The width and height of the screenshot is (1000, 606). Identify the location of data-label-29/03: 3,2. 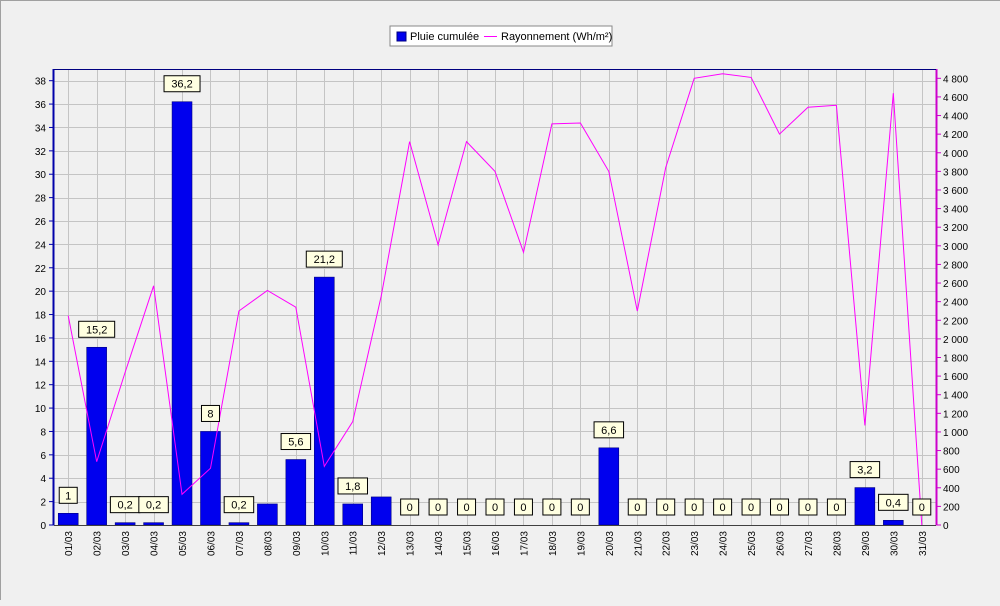
(865, 470).